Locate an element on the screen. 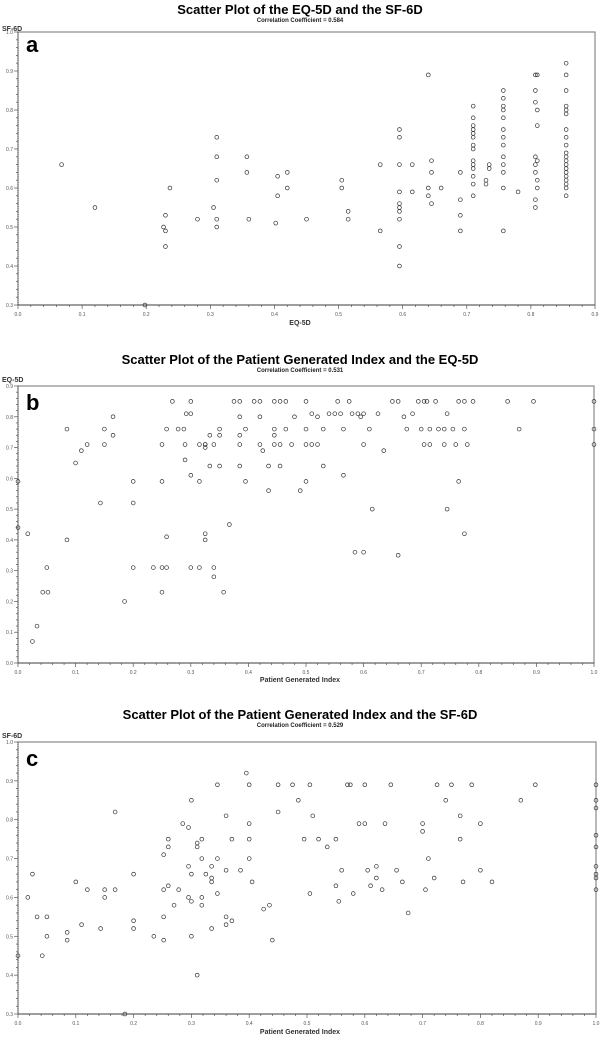 The image size is (600, 1039). y-tick-label: 0.5 is located at coordinates (9, 937).